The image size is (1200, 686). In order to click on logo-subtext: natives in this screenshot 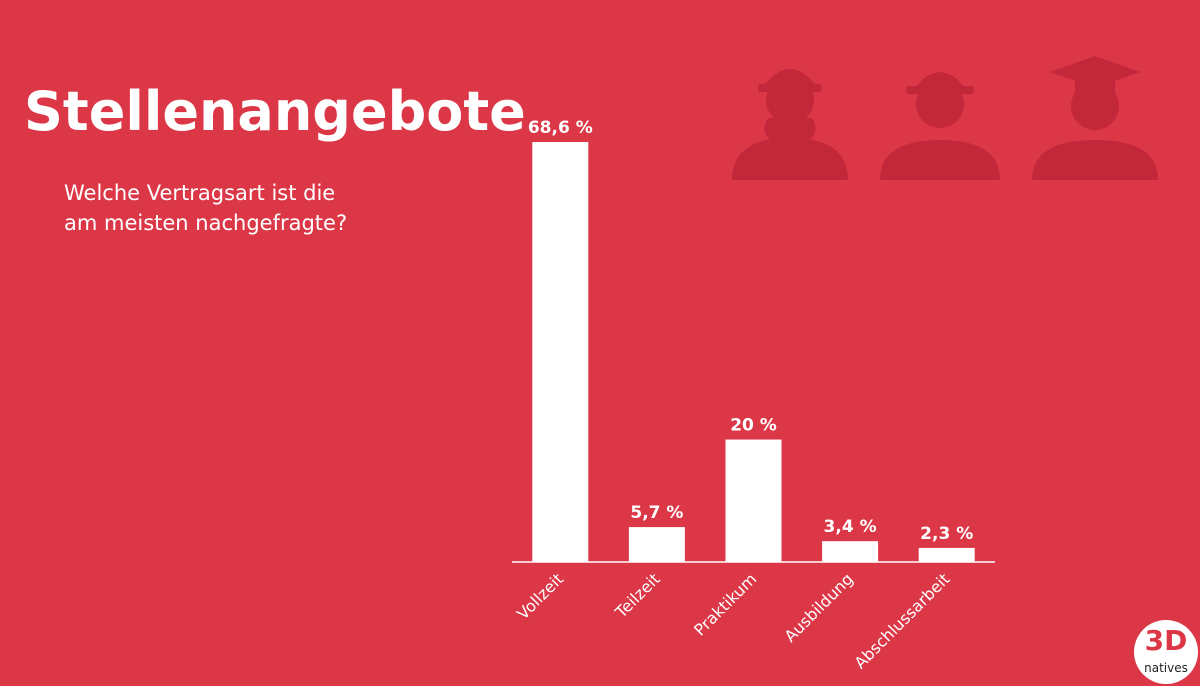, I will do `click(1166, 668)`.